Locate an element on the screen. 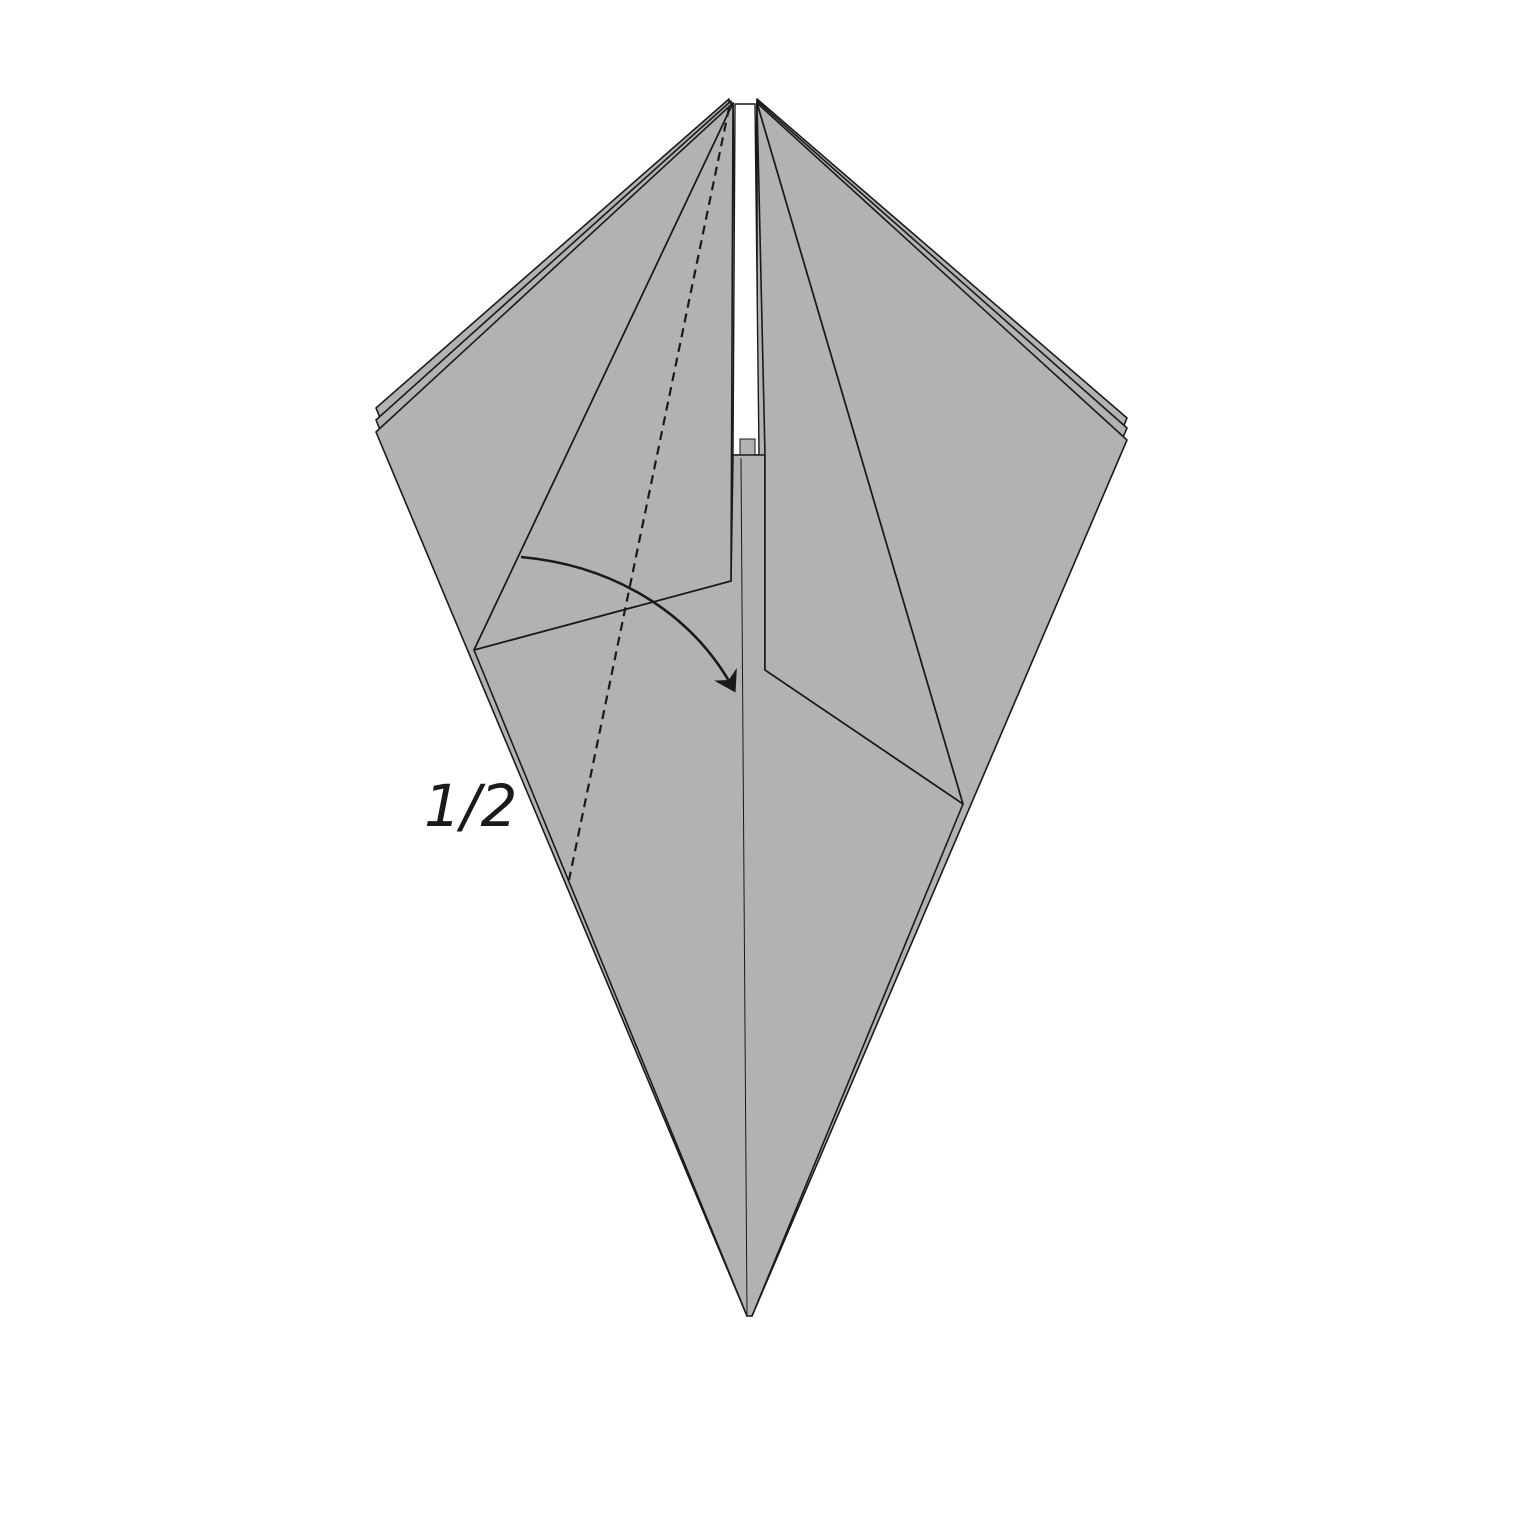 The height and width of the screenshot is (1536, 1536). fold-direction-arrow is located at coordinates (628, 624).